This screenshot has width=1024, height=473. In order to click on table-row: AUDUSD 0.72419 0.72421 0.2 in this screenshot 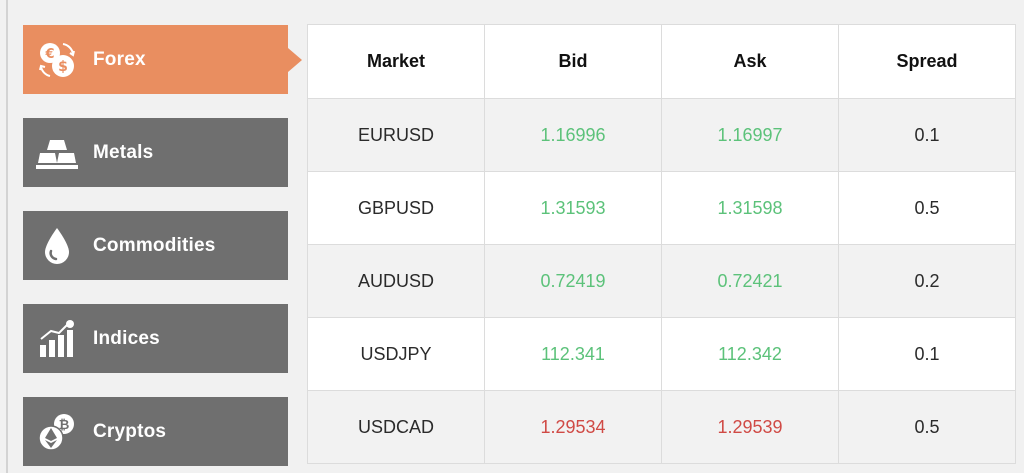, I will do `click(661, 281)`.